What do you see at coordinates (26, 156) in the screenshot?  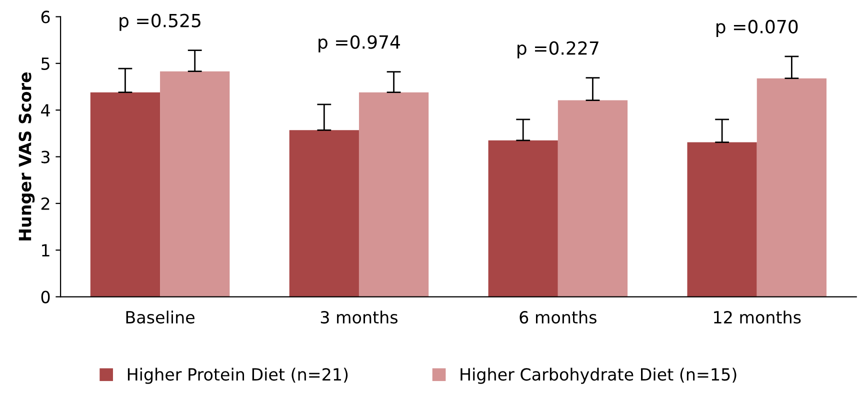 I see `y-axis-title: Hunger VAS Score` at bounding box center [26, 156].